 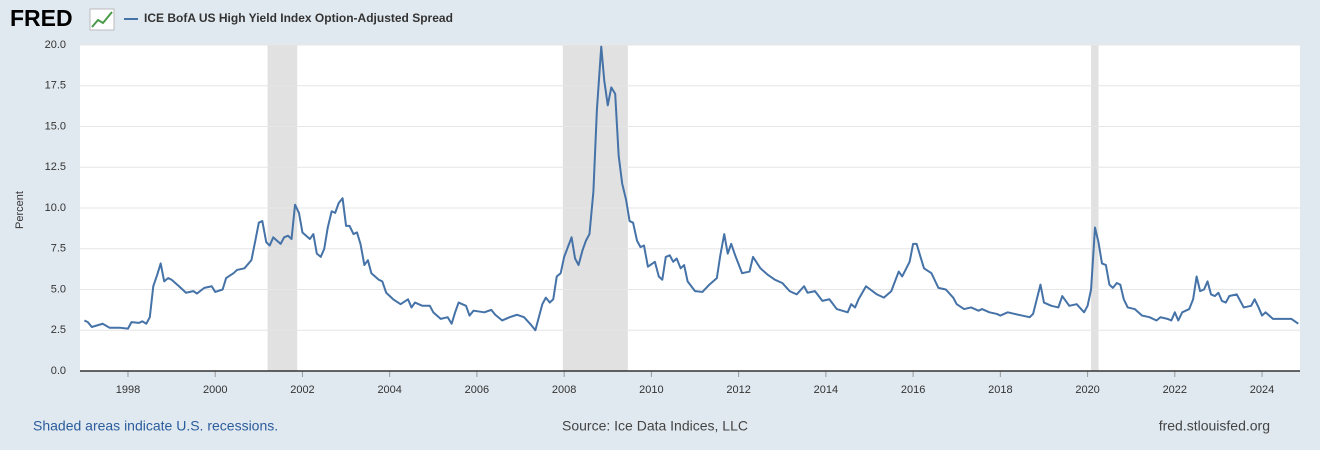 I want to click on x-tick-label: 2002, so click(x=302, y=390).